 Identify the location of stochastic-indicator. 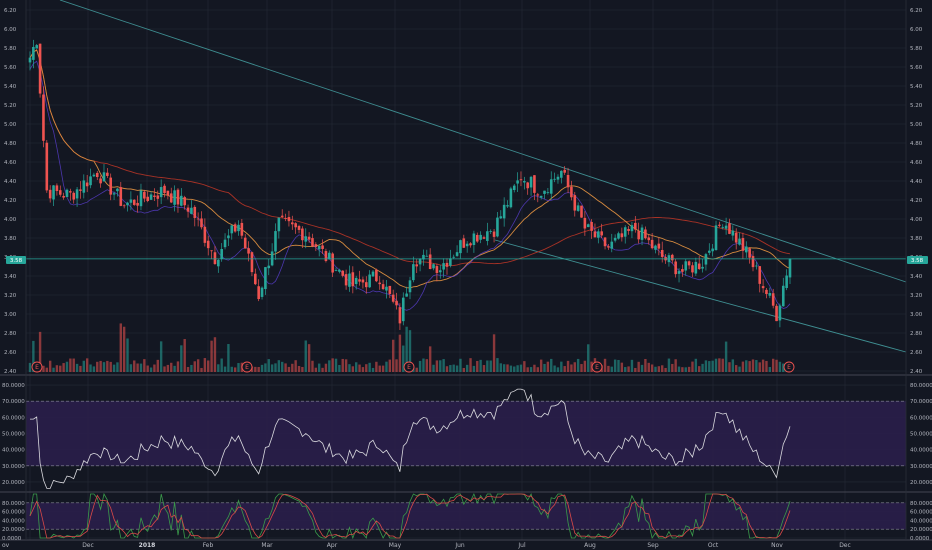
(466, 516).